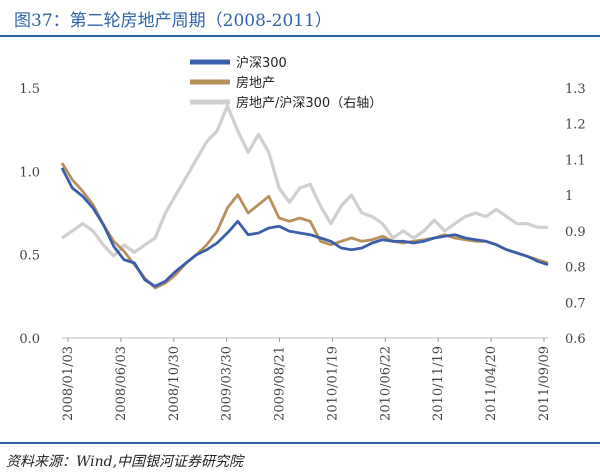  Describe the element at coordinates (29, 339) in the screenshot. I see `left-tick-label: 0.0` at that location.